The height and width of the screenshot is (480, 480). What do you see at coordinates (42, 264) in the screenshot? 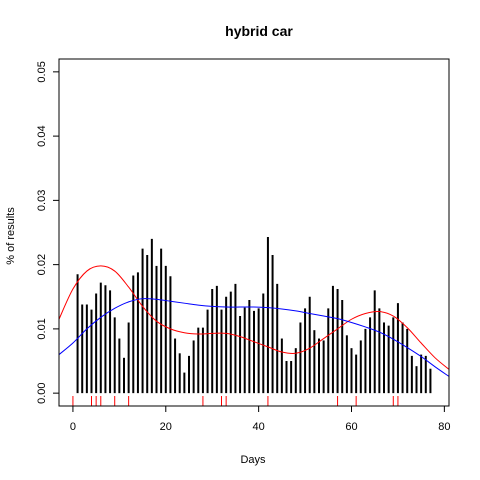
I see `y-tick-label: 0.02` at bounding box center [42, 264].